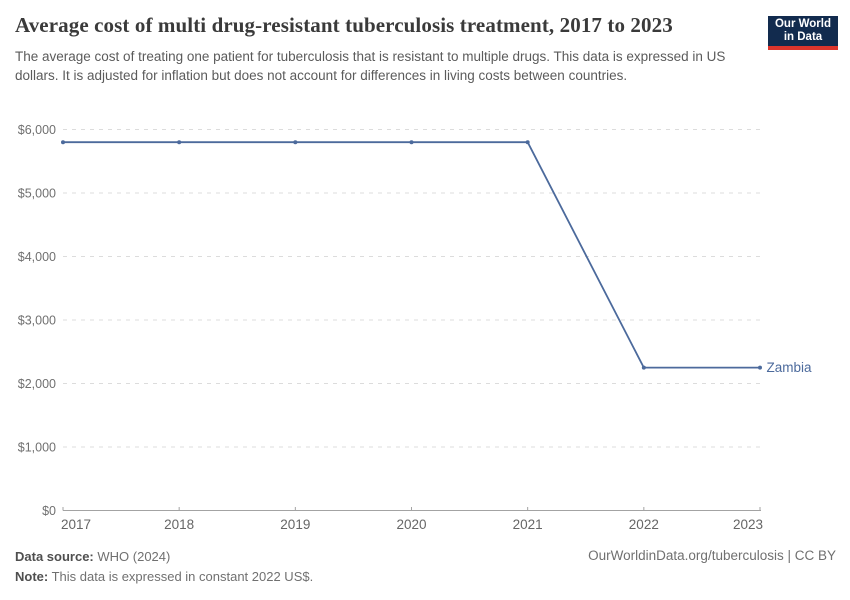 The height and width of the screenshot is (600, 850). Describe the element at coordinates (37, 194) in the screenshot. I see `y-axis-tick-label: $5,000` at that location.